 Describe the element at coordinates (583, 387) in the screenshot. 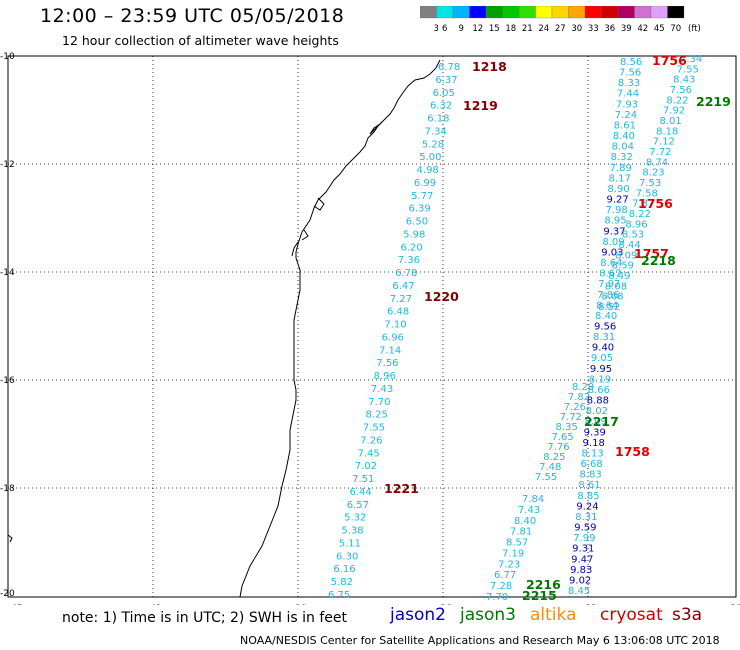

I see `wave-height-value: 8.29` at that location.